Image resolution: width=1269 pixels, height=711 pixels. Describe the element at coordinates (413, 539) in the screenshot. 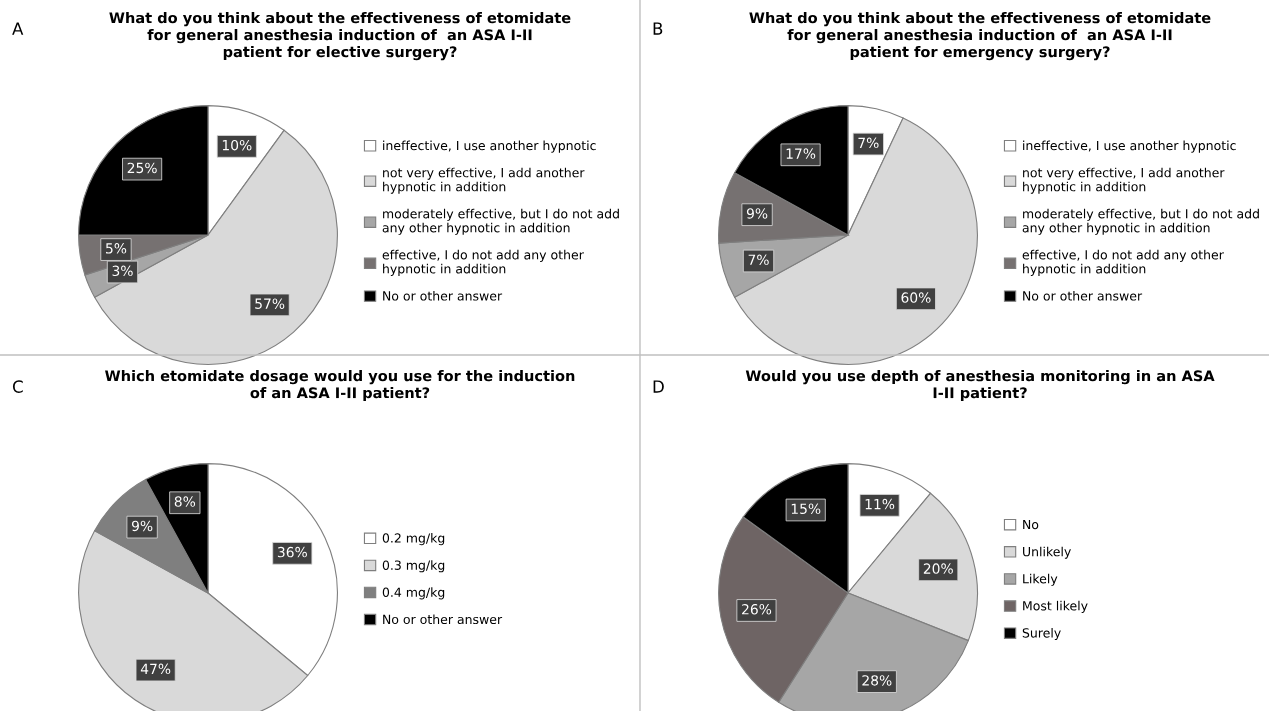

I see `legend-label: 0.2 mg/kg` at that location.